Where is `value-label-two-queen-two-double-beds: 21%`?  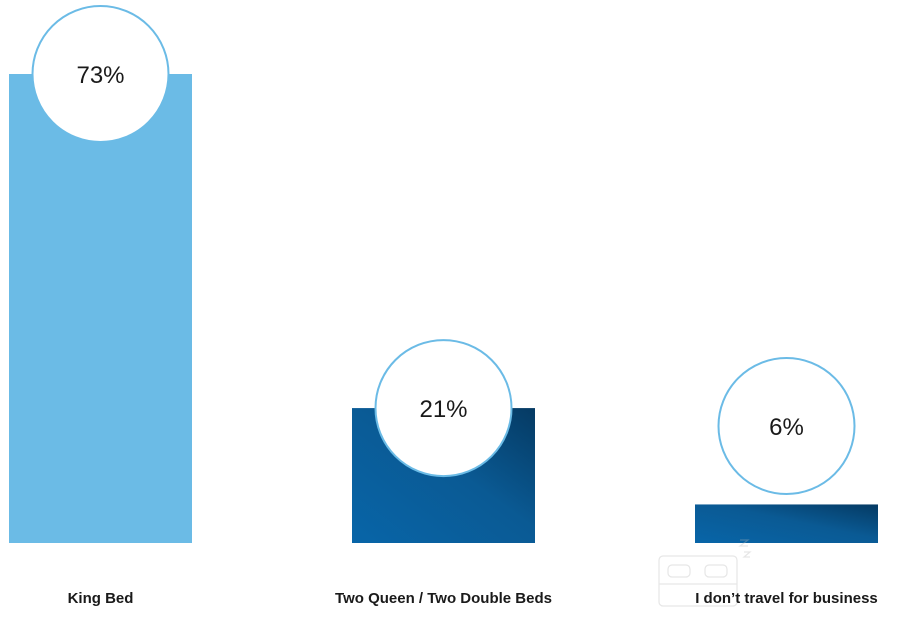 value-label-two-queen-two-double-beds: 21% is located at coordinates (443, 409).